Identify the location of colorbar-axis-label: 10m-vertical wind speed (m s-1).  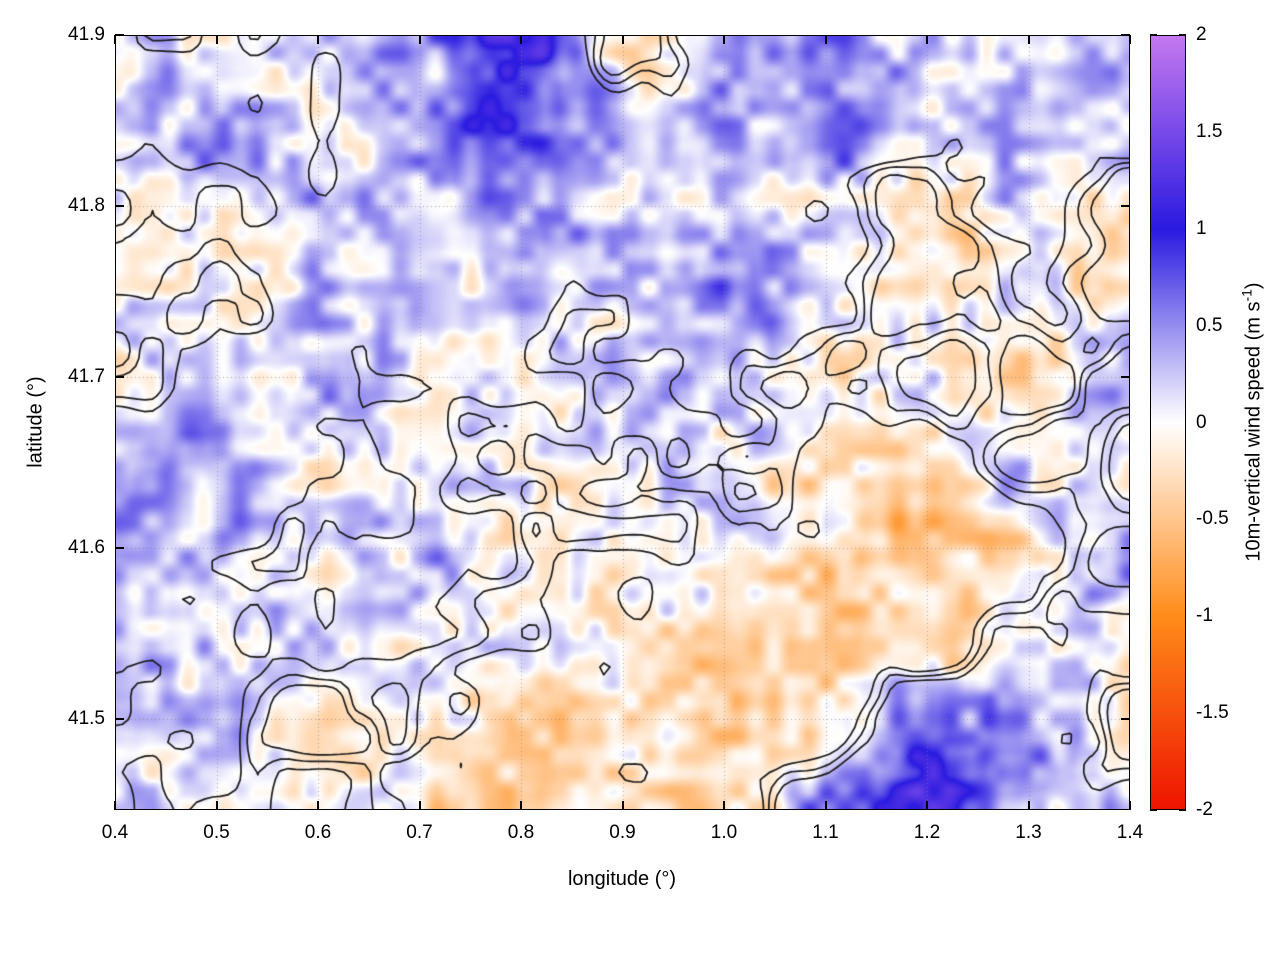
(1252, 421).